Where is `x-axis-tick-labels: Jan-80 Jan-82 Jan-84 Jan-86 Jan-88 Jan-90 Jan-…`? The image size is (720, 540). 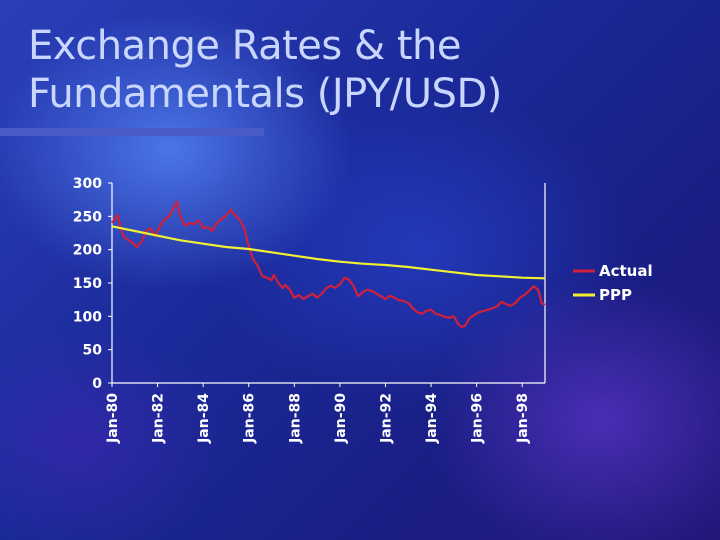
x-axis-tick-labels: Jan-80 Jan-82 Jan-84 Jan-86 Jan-88 Jan-90 Jan-… is located at coordinates (318, 418).